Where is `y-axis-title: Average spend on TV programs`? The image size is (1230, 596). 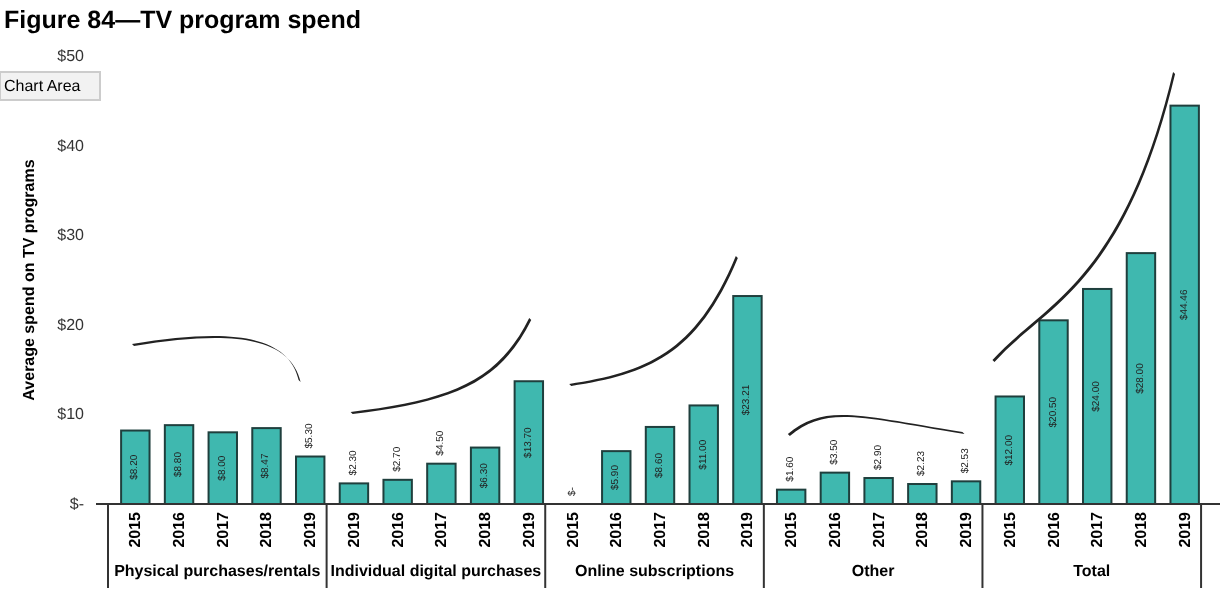 y-axis-title: Average spend on TV programs is located at coordinates (29, 279).